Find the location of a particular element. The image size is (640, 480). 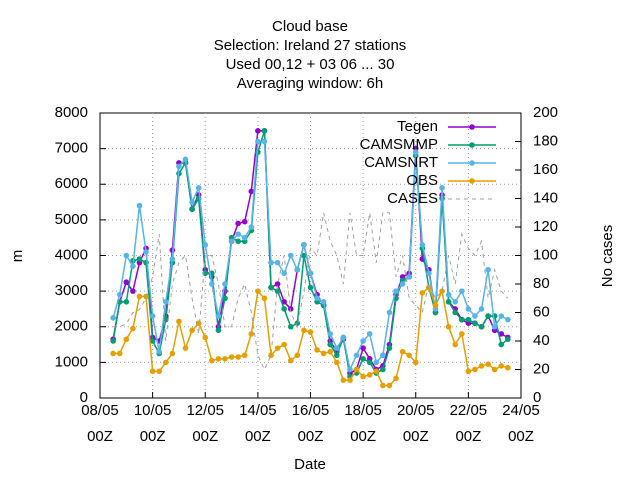

x-tick-label: 22/05 00Z is located at coordinates (469, 423).